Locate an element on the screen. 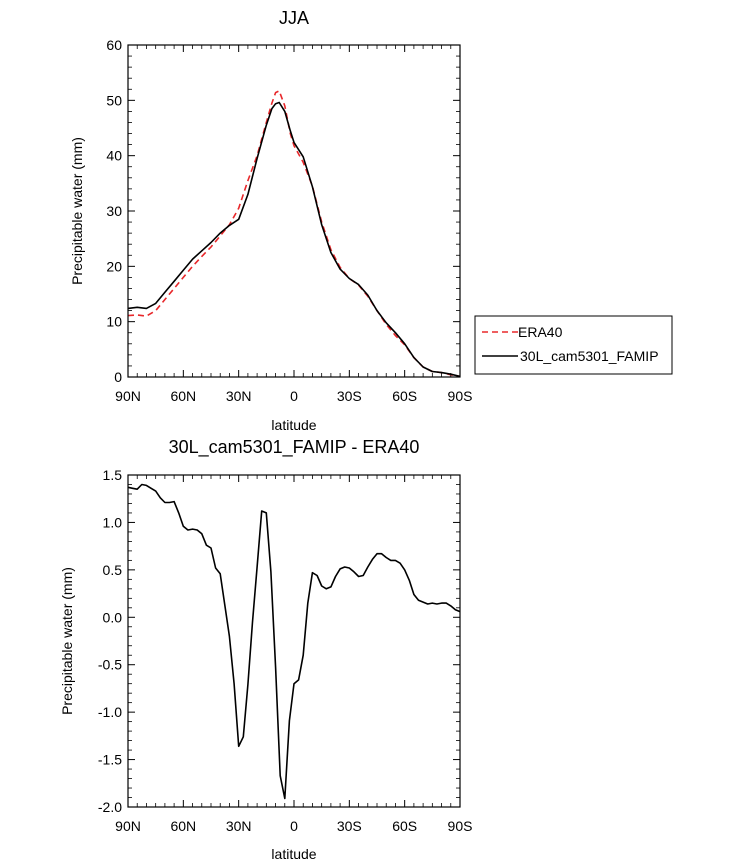 This screenshot has height=865, width=733. bottom-plot-x-axis-label: latitude is located at coordinates (293, 854).